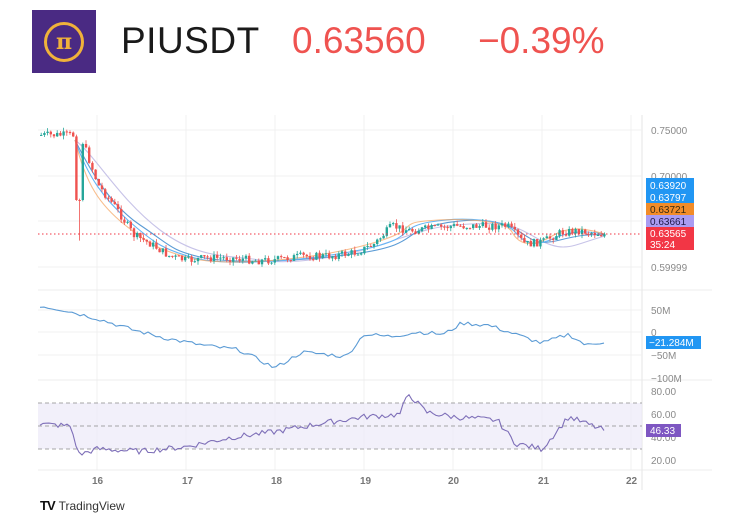 The image size is (755, 526). I want to click on last-price-badge: 0.63565, so click(668, 234).